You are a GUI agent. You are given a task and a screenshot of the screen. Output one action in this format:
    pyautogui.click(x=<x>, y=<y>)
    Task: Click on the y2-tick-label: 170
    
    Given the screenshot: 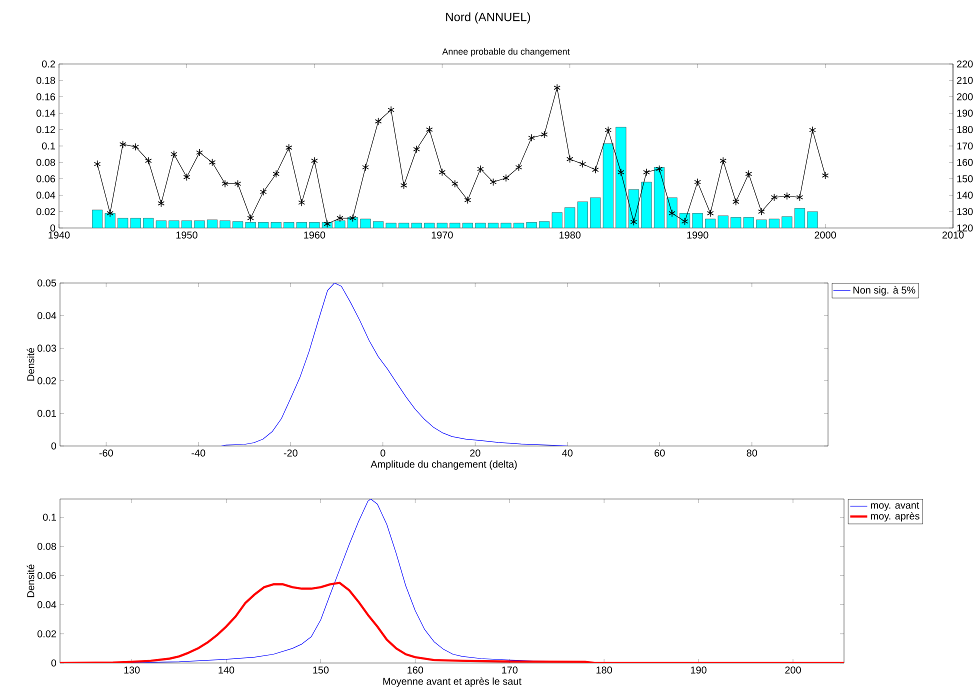 What is the action you would take?
    pyautogui.click(x=965, y=146)
    